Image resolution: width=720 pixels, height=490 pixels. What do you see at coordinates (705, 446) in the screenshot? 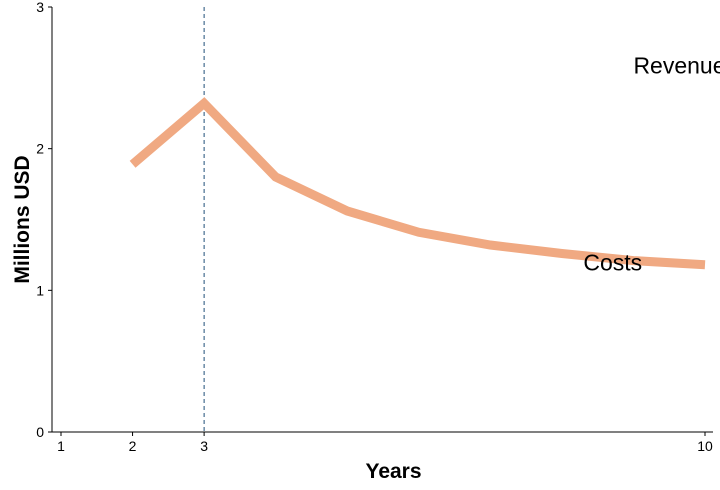
I see `x-tick-label: 10` at bounding box center [705, 446].